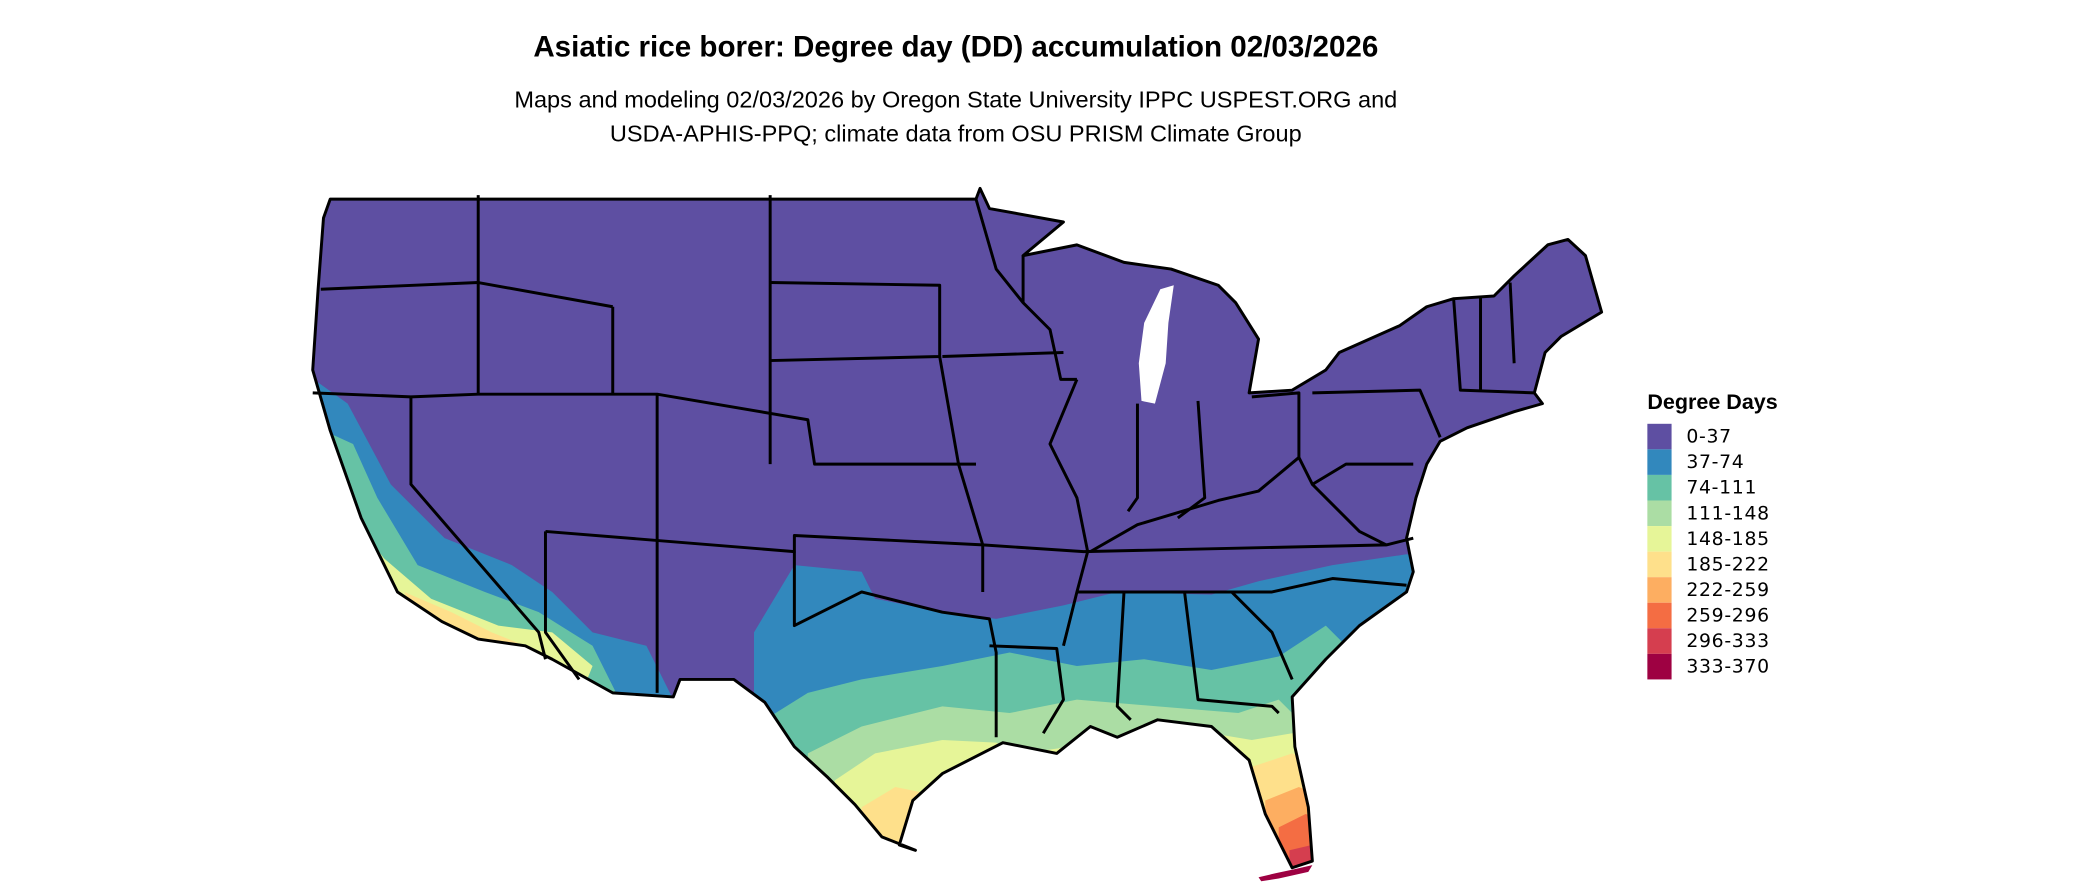 This screenshot has height=892, width=2100. Describe the element at coordinates (1727, 513) in the screenshot. I see `legend-label-111-148: 111-148` at that location.